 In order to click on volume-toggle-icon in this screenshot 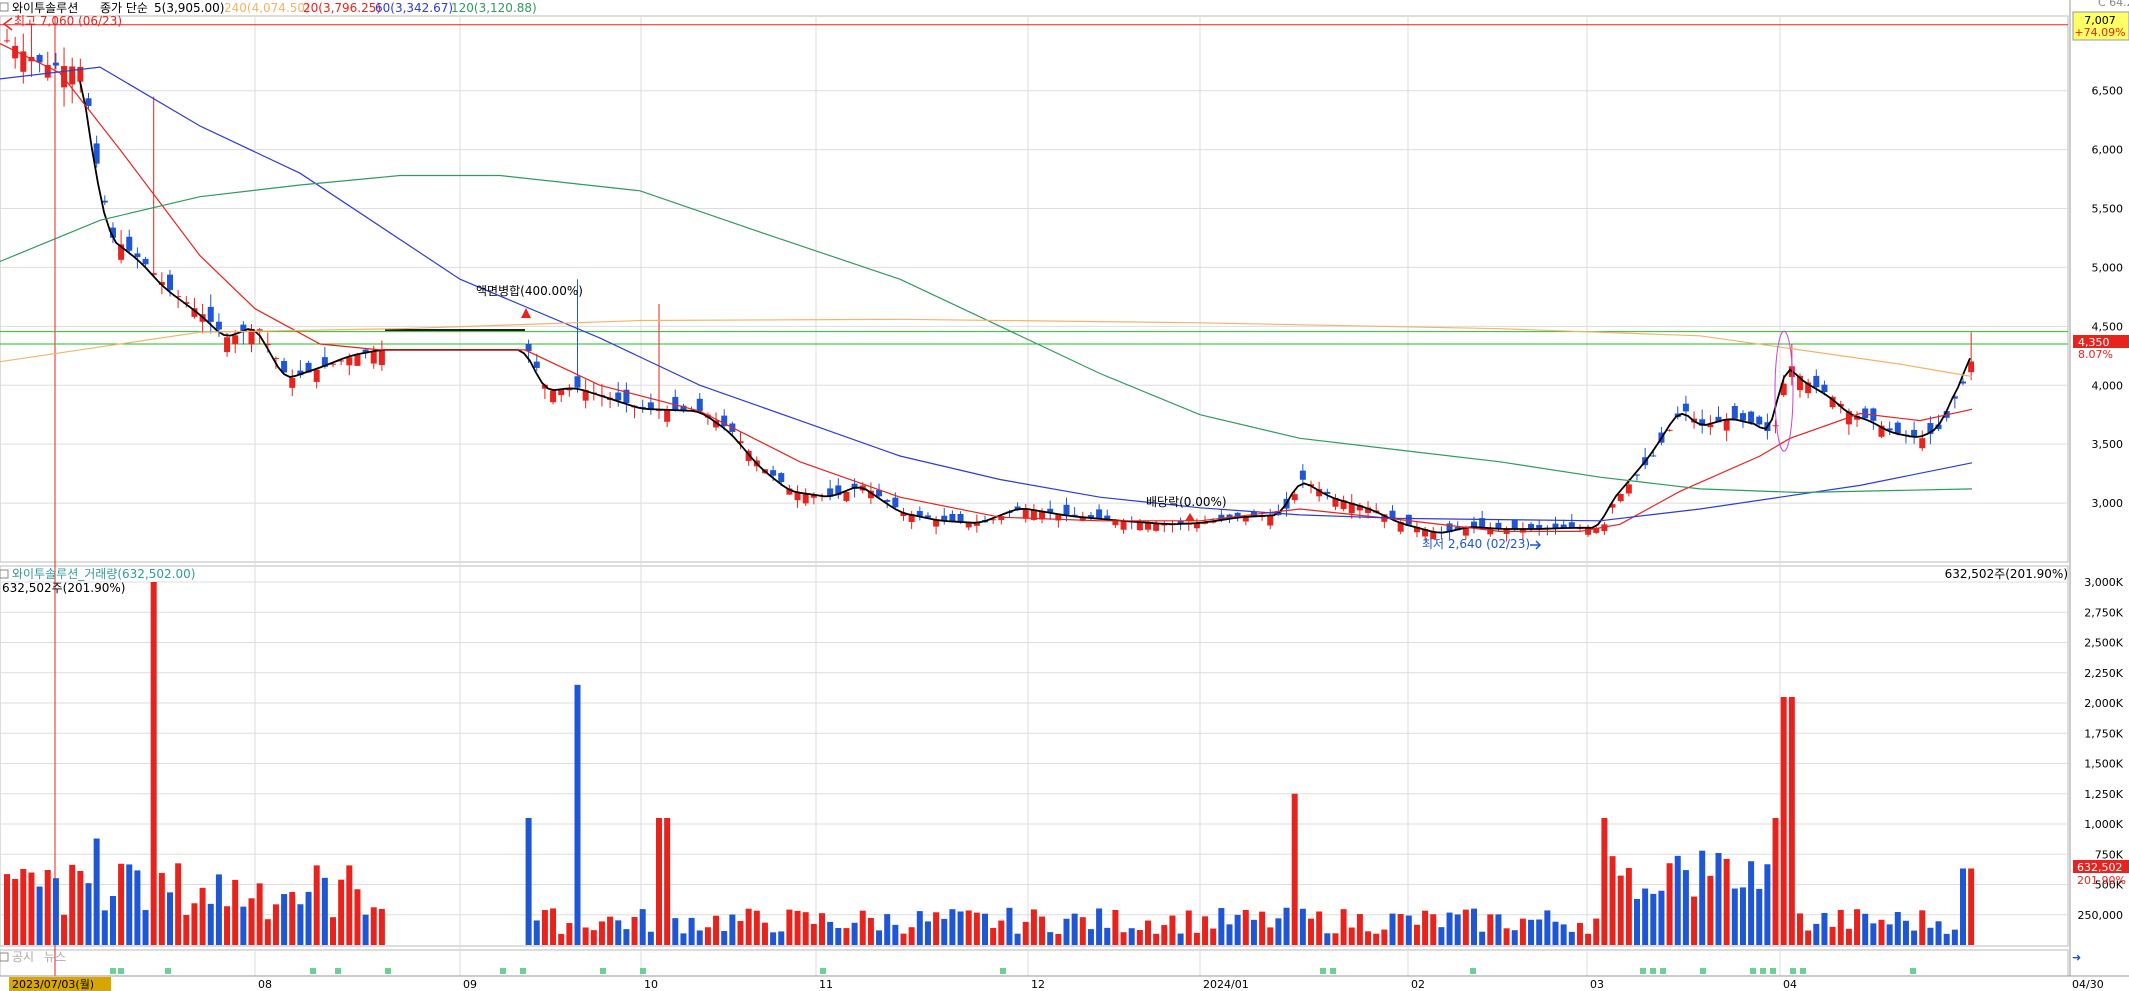, I will do `click(4, 574)`.